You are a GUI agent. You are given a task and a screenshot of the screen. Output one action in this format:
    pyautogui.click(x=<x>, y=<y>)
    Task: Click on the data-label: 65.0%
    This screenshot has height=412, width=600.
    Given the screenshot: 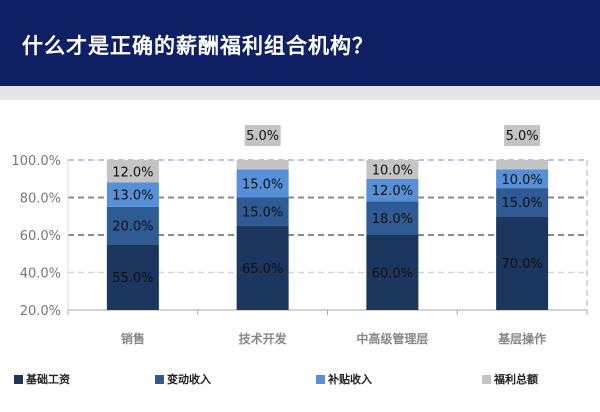 What is the action you would take?
    pyautogui.click(x=262, y=269)
    